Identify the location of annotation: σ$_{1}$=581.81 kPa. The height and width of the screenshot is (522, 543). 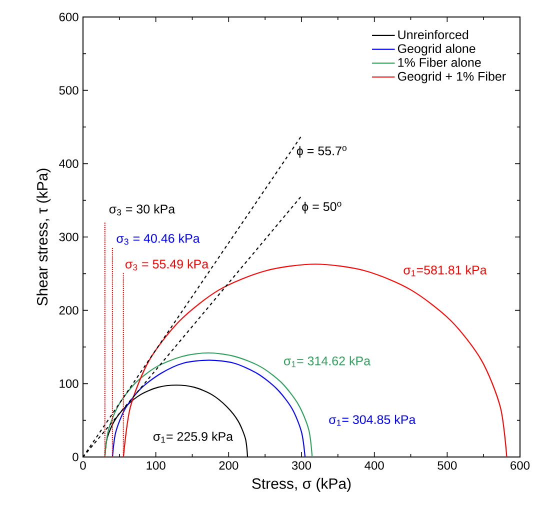
(445, 270).